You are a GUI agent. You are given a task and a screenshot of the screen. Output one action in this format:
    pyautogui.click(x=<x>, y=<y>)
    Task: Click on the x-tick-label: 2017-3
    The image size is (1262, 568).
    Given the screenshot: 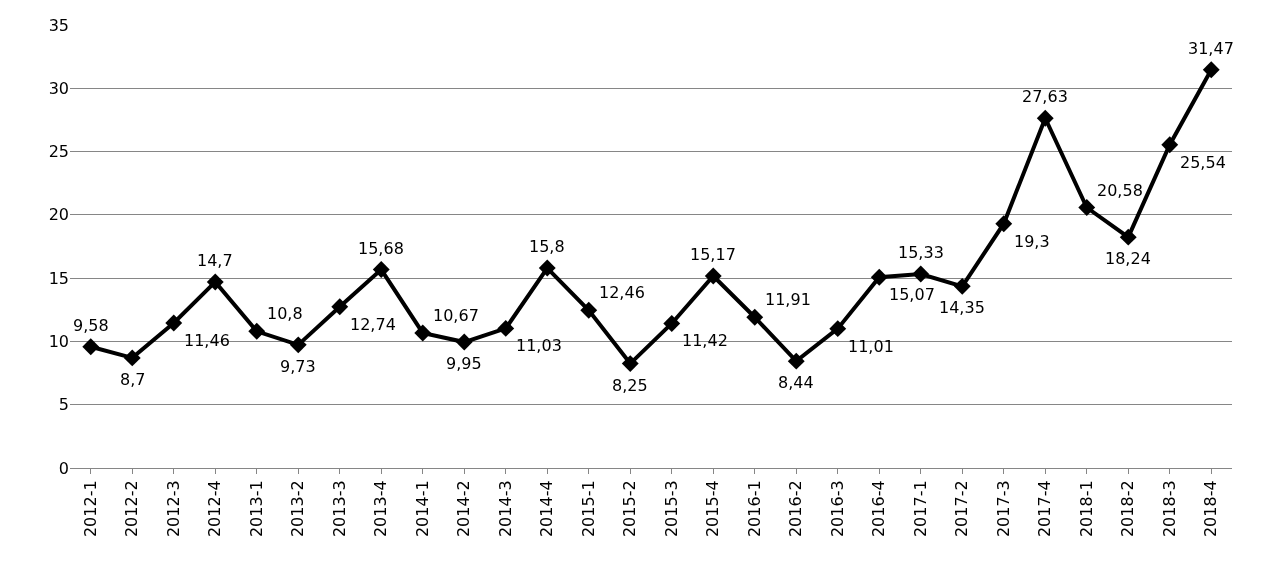 What is the action you would take?
    pyautogui.click(x=1003, y=509)
    